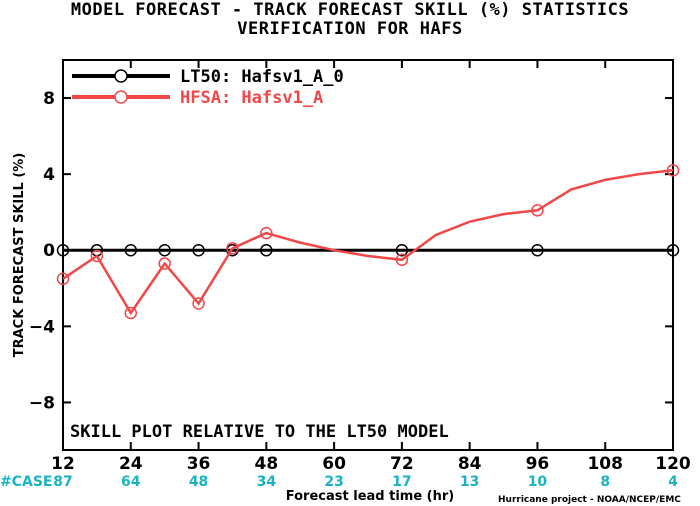 The width and height of the screenshot is (700, 506). I want to click on y-tick-label: −8, so click(42, 403).